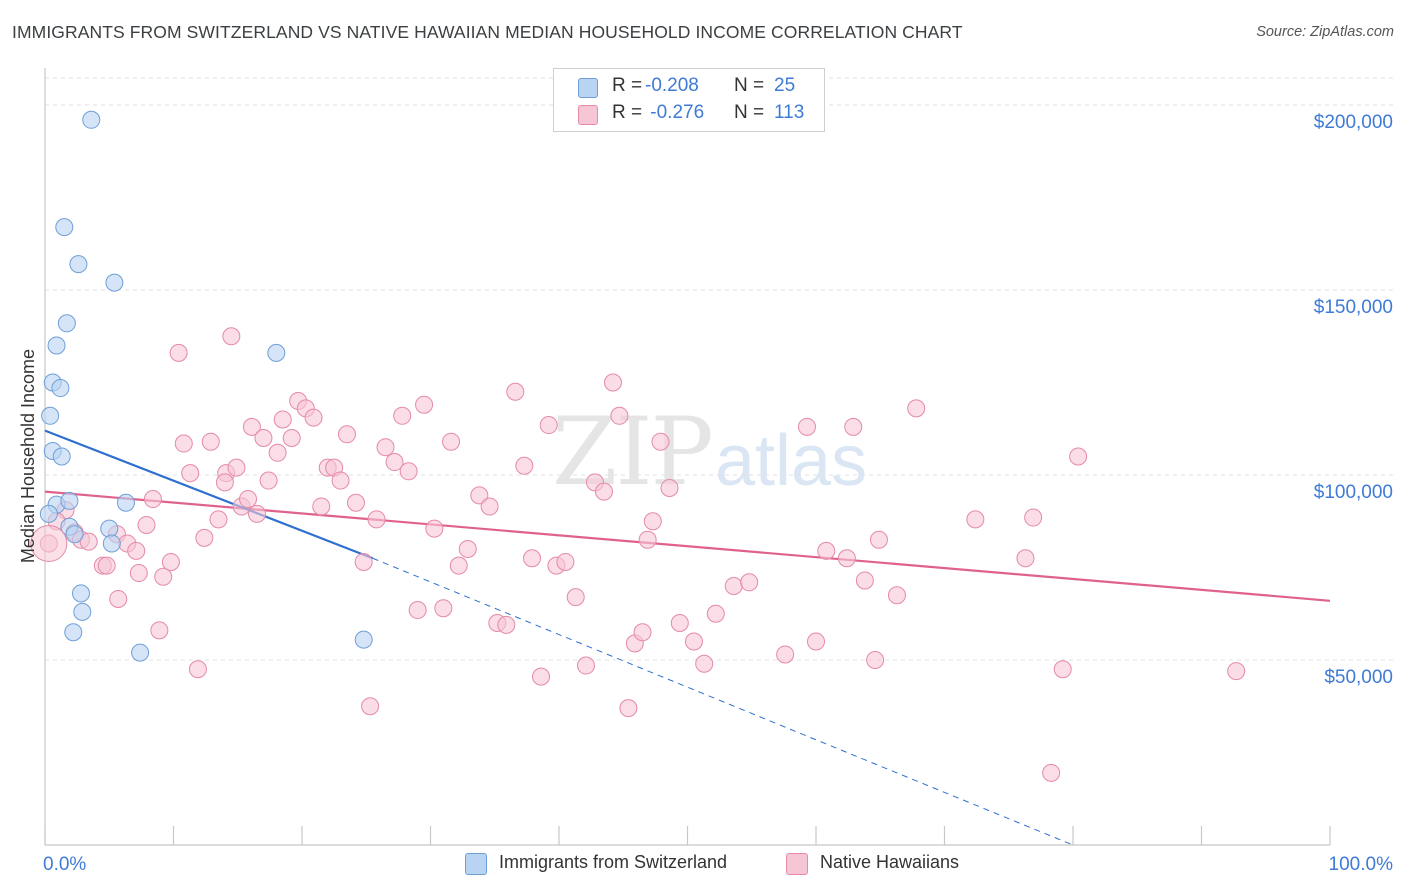 The height and width of the screenshot is (892, 1406). What do you see at coordinates (633, 452) in the screenshot?
I see `watermark-zip: ZIP` at bounding box center [633, 452].